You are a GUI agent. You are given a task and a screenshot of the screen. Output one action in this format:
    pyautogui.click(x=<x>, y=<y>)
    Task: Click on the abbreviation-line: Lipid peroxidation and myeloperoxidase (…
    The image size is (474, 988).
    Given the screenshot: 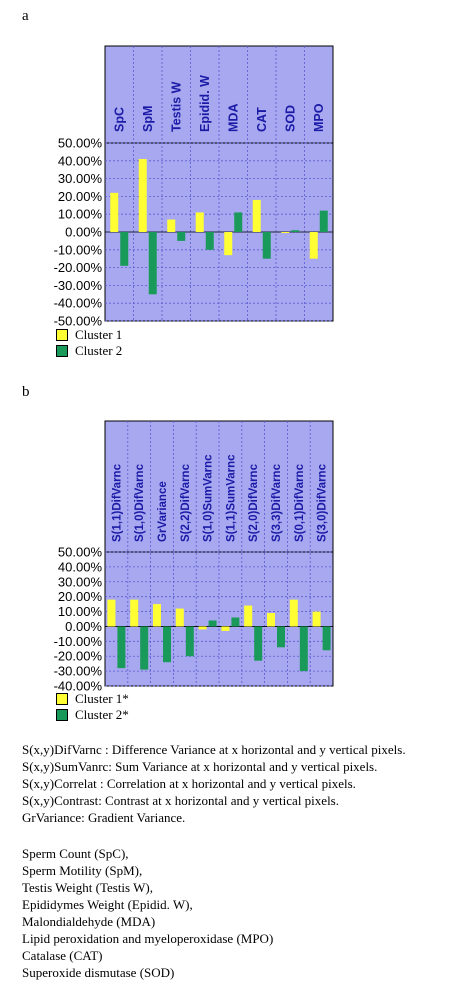 What is the action you would take?
    pyautogui.click(x=148, y=938)
    